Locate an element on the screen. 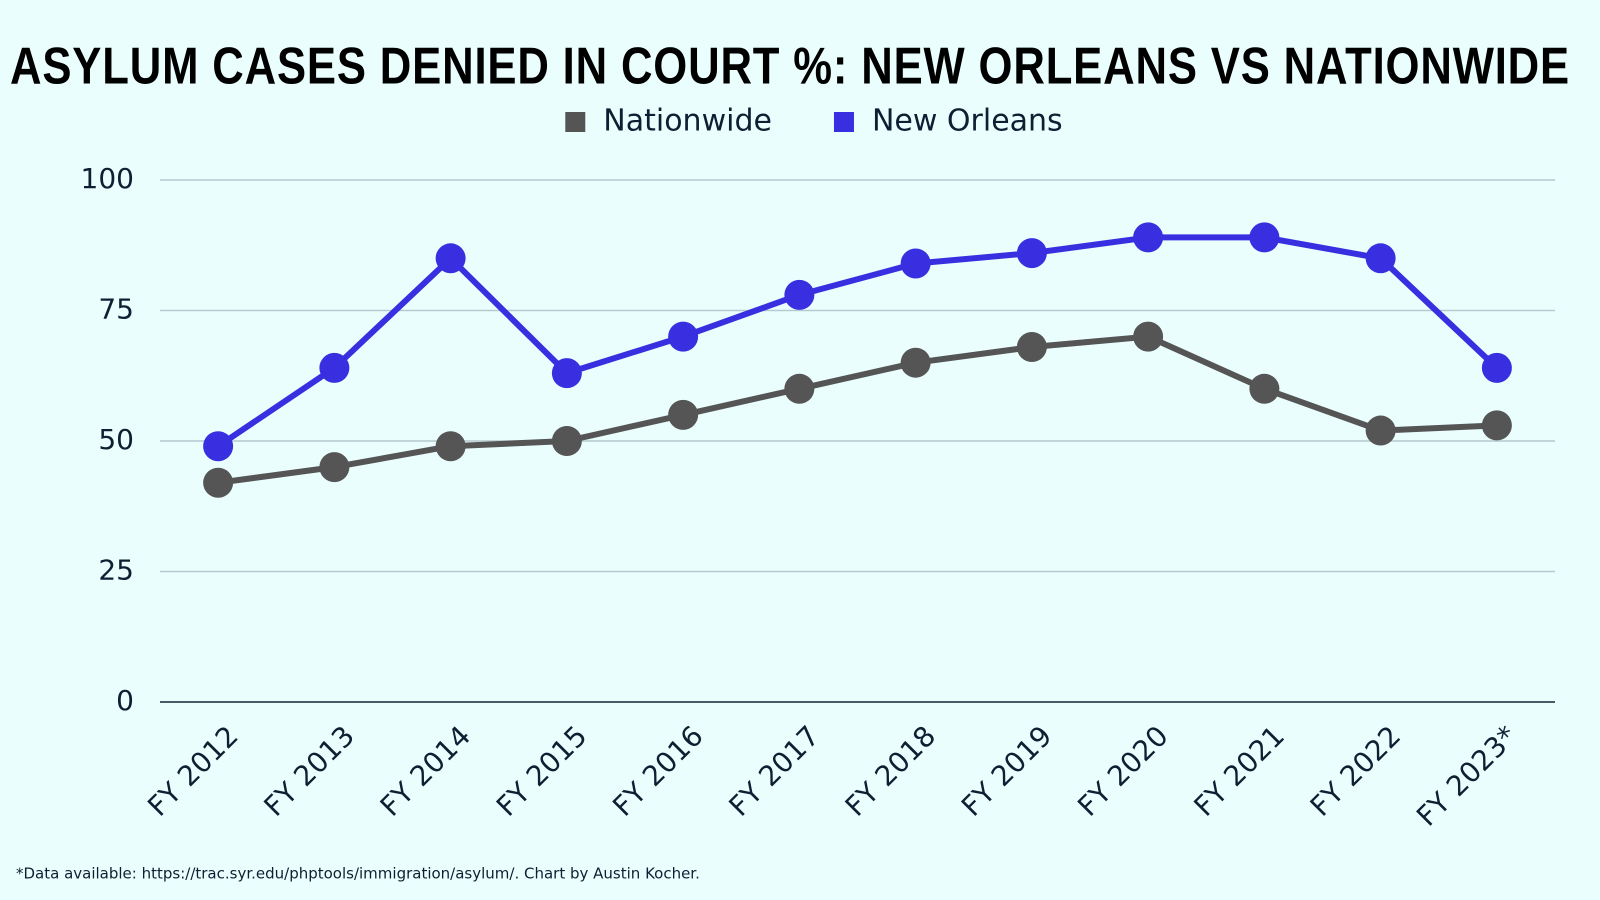 The image size is (1600, 900). legend-label: New Orleans is located at coordinates (967, 121).